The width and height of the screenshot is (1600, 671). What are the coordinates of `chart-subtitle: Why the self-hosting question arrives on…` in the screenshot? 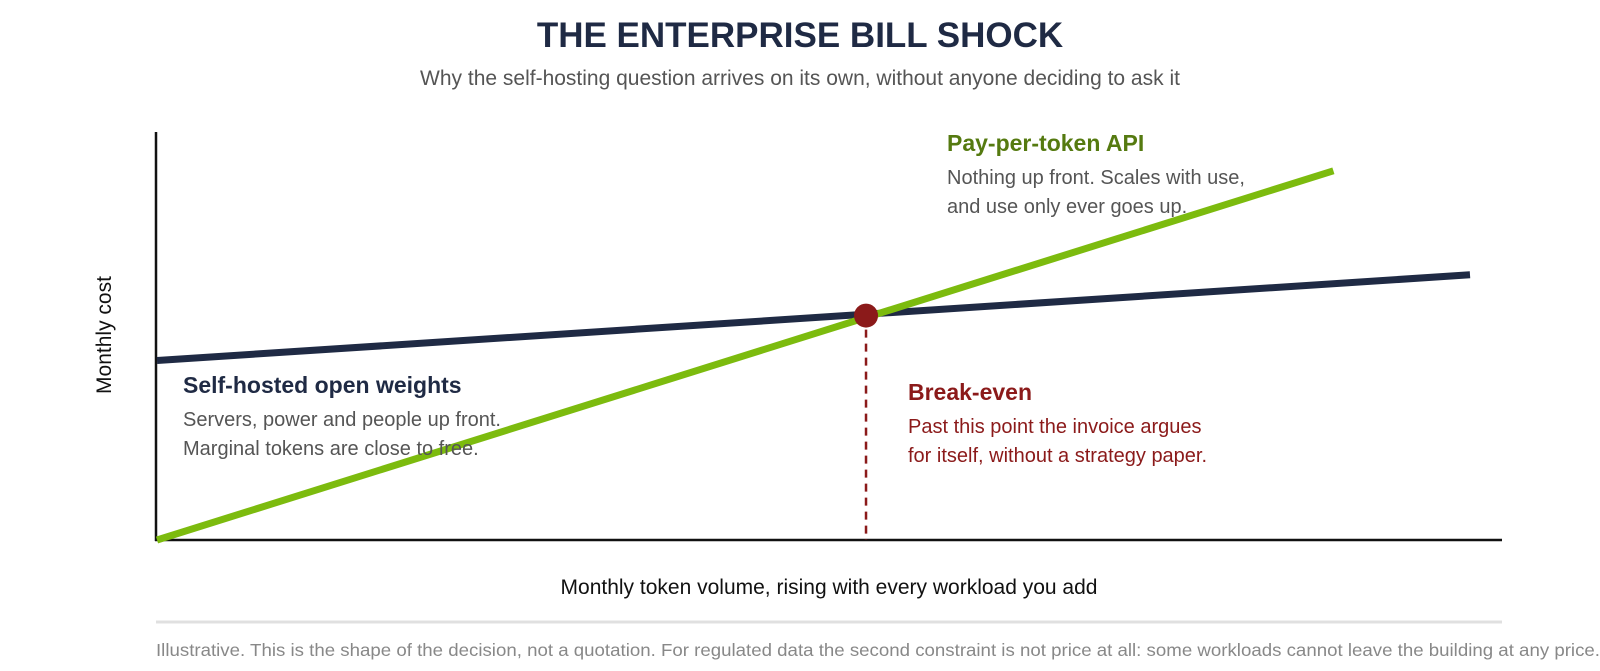 It's located at (800, 78).